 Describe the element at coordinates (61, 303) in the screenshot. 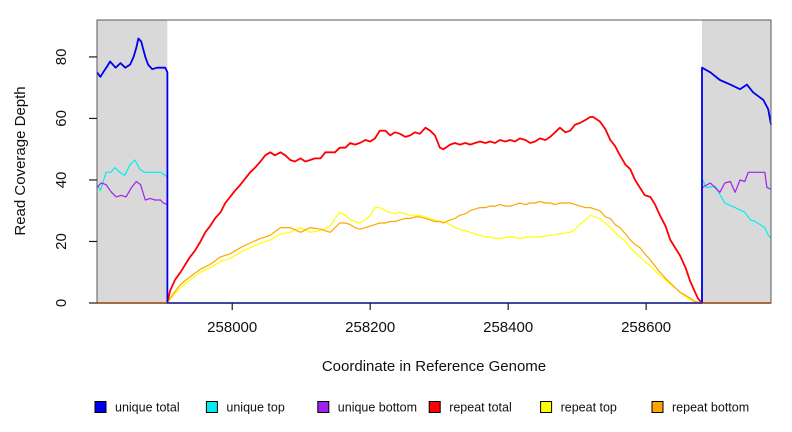

I see `y-tick-label: 0` at that location.